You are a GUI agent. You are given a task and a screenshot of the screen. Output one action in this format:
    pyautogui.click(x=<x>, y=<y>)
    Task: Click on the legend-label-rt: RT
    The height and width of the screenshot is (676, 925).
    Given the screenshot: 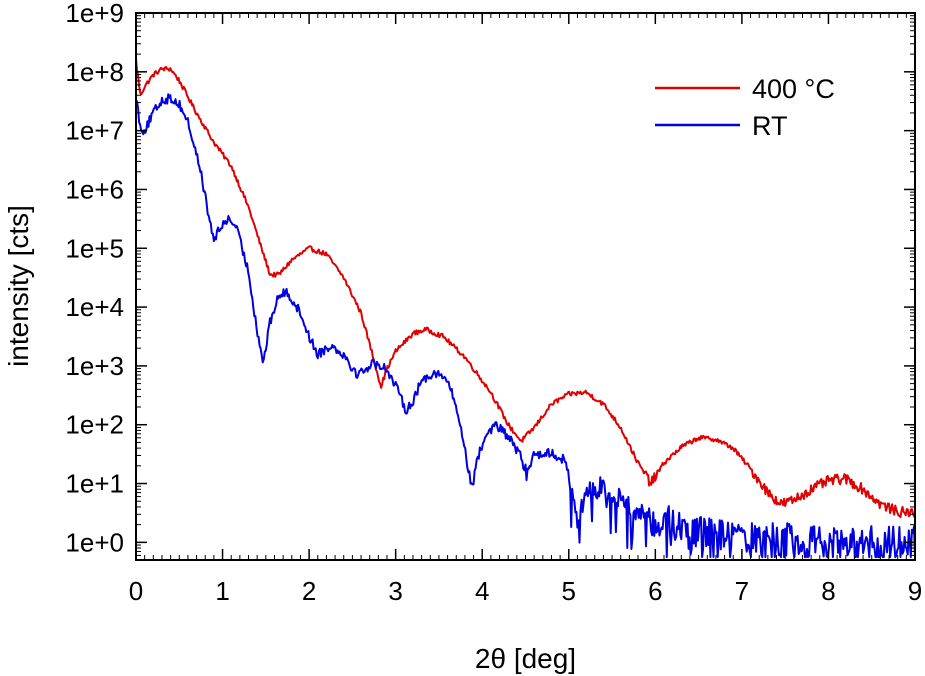 What is the action you would take?
    pyautogui.click(x=770, y=126)
    